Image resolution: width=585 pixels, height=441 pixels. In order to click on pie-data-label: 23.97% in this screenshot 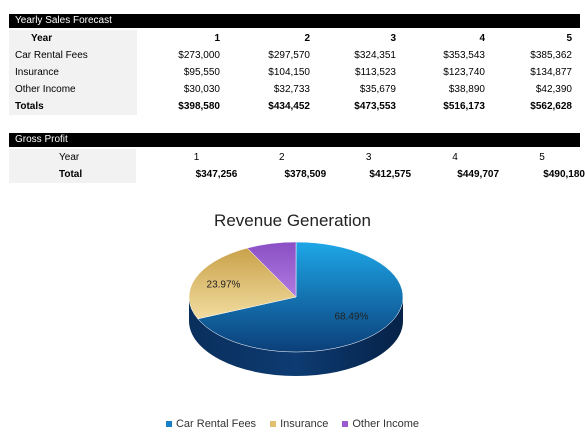, I will do `click(224, 285)`.